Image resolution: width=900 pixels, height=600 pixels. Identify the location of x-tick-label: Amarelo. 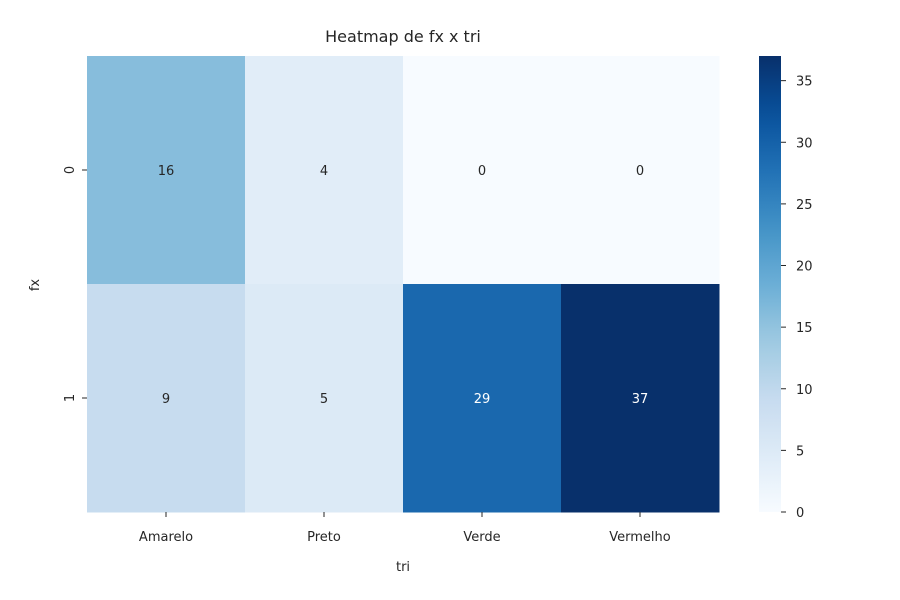
(166, 537).